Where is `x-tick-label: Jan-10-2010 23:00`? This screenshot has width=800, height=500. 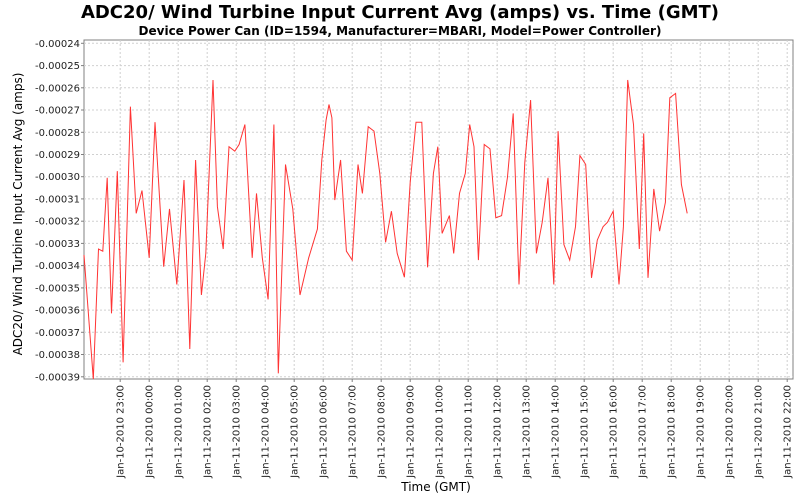
x-tick-label: Jan-10-2010 23:00 is located at coordinates (121, 432).